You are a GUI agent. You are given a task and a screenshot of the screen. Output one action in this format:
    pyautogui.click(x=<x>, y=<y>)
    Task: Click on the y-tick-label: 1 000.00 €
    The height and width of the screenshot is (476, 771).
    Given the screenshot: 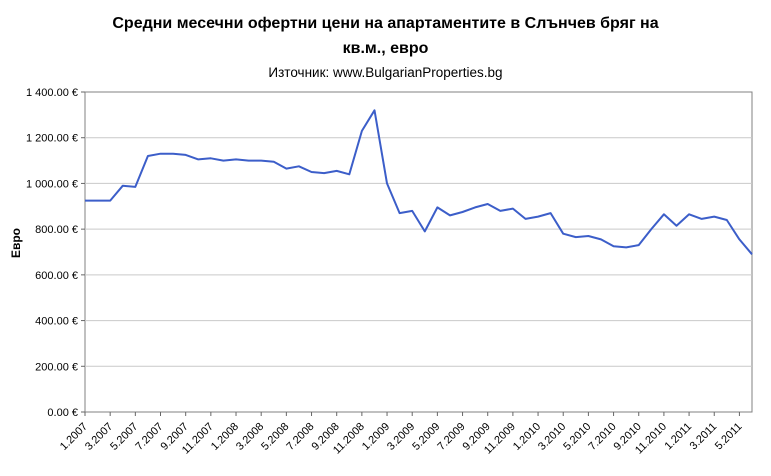 What is the action you would take?
    pyautogui.click(x=52, y=184)
    